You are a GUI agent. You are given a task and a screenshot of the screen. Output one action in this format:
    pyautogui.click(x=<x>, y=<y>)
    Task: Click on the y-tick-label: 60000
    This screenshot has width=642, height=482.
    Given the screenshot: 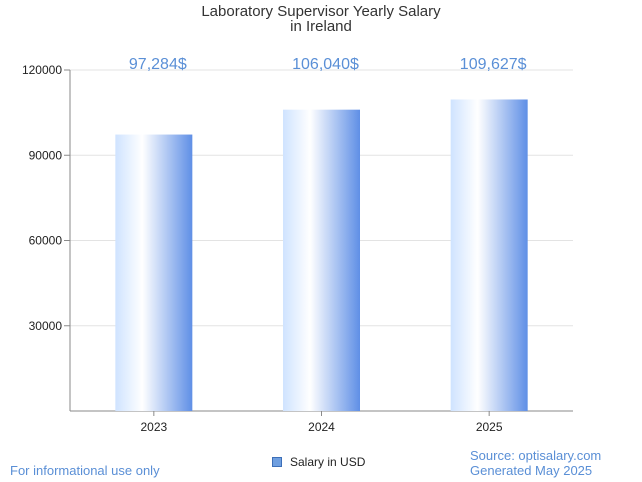 What is the action you would take?
    pyautogui.click(x=46, y=241)
    